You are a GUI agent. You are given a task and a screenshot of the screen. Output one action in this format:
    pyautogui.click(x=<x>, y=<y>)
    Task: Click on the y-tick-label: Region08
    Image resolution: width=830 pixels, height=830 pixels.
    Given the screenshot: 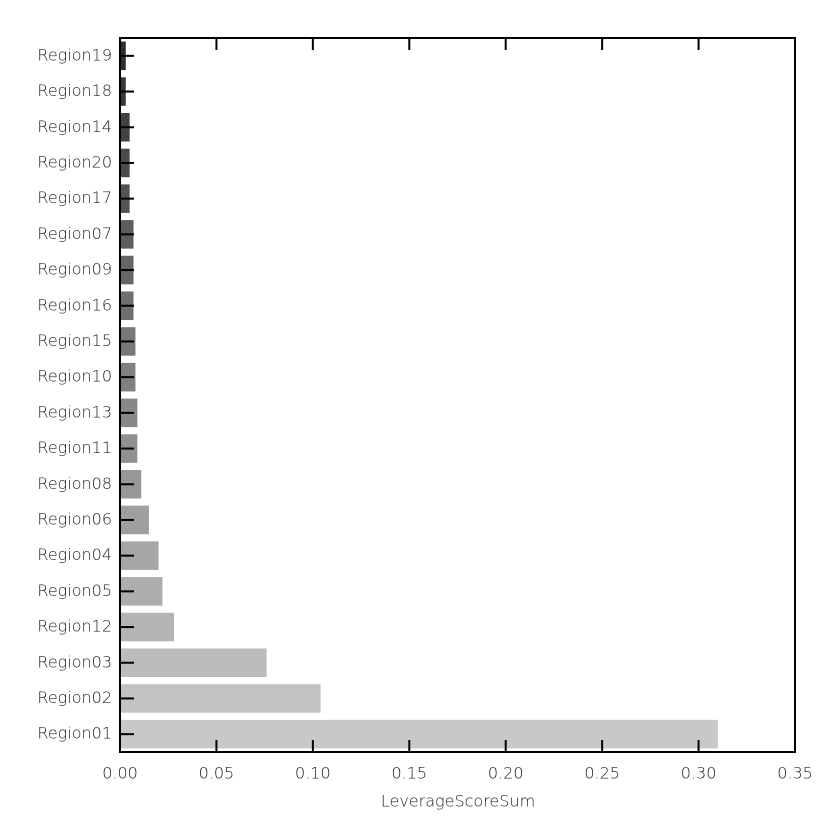 What is the action you would take?
    pyautogui.click(x=74, y=483)
    